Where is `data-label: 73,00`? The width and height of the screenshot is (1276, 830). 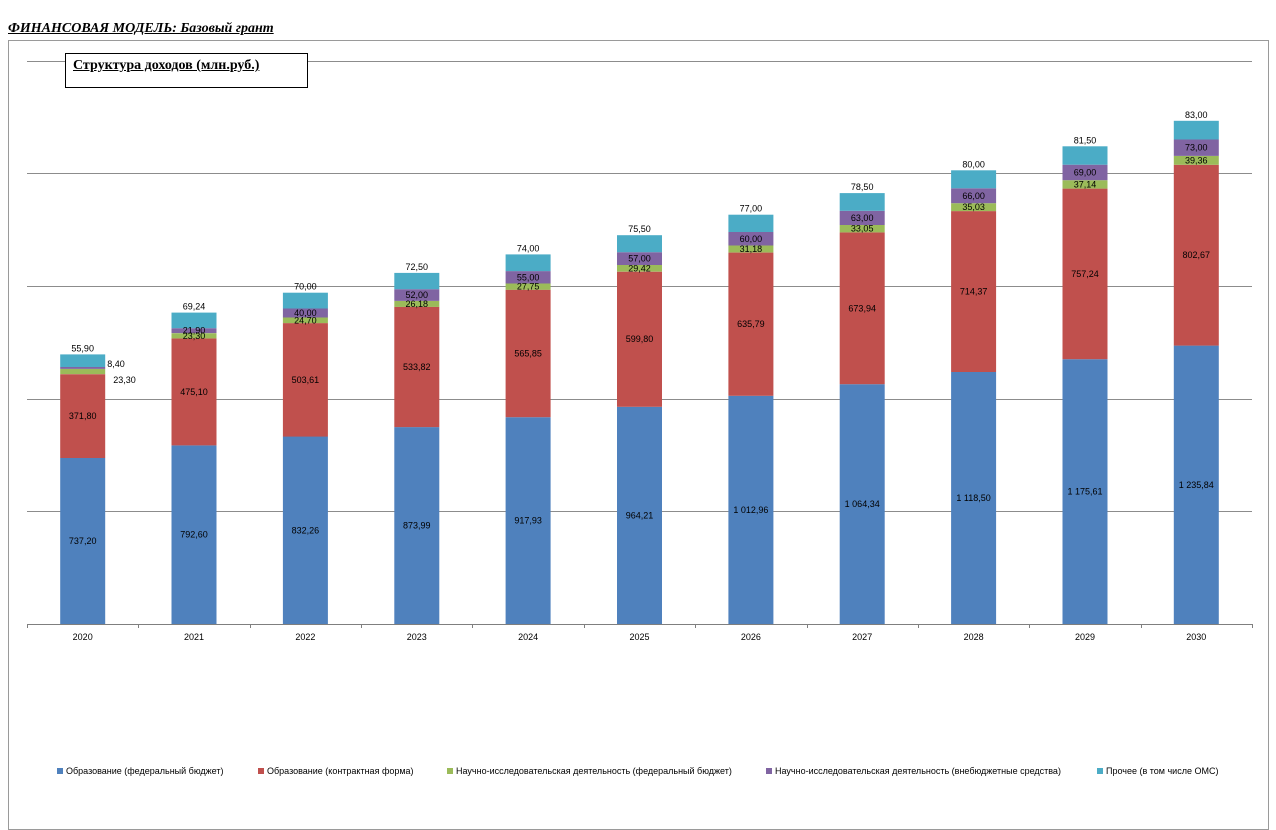 data-label: 73,00 is located at coordinates (1196, 148).